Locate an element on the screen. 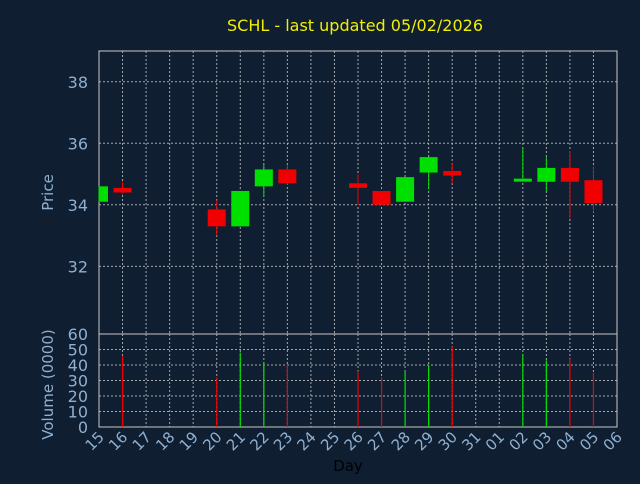 This screenshot has width=640, height=484. volume-tick-label: 20 is located at coordinates (78, 396).